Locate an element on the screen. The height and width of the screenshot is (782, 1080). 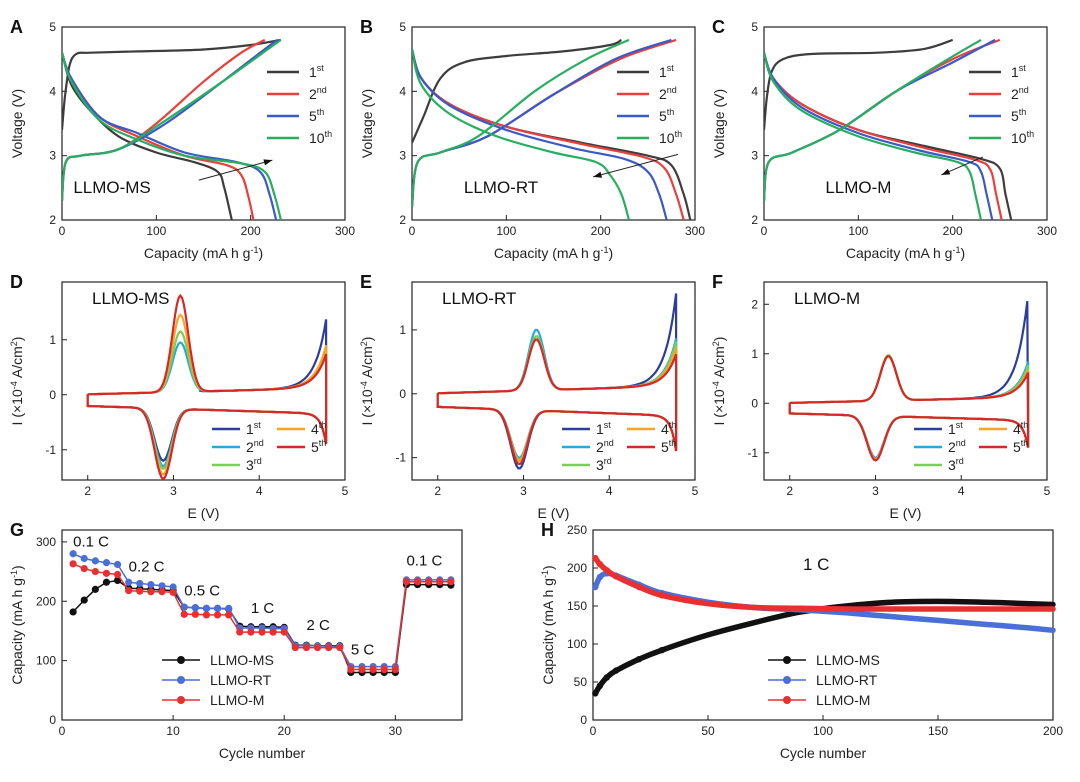
y-tick-label: 5 is located at coordinates (754, 27).